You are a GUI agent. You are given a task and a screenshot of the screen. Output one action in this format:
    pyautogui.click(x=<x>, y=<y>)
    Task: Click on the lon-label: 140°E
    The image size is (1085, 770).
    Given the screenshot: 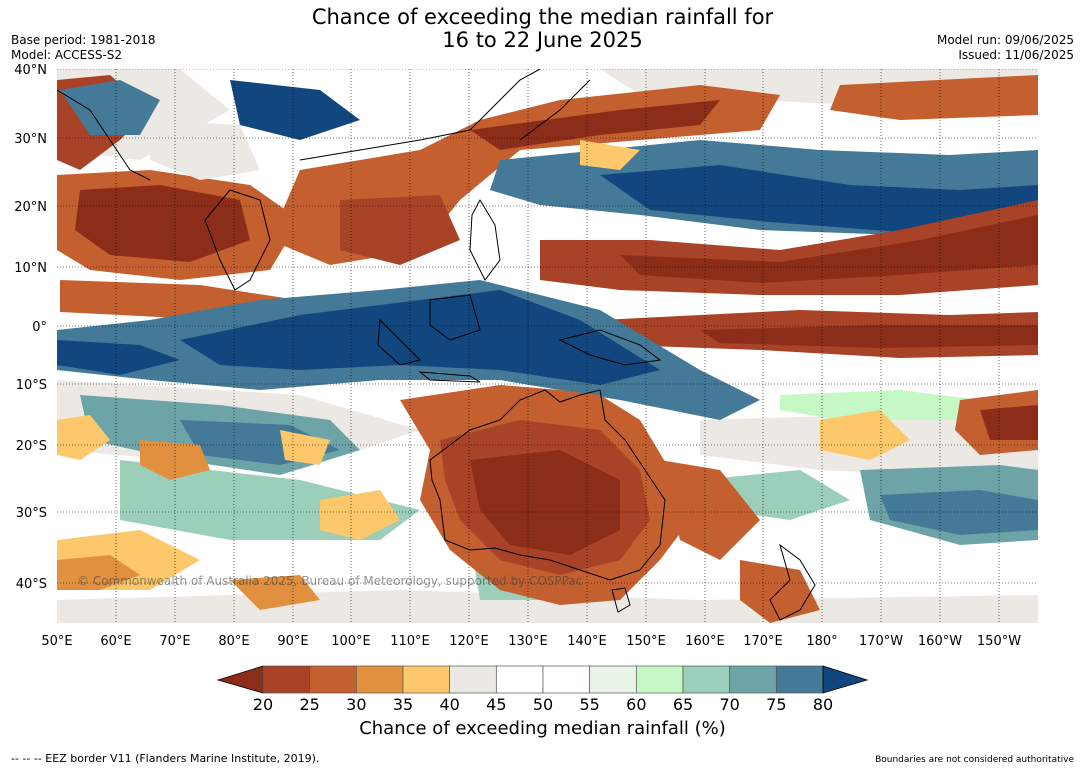 What is the action you would take?
    pyautogui.click(x=587, y=641)
    